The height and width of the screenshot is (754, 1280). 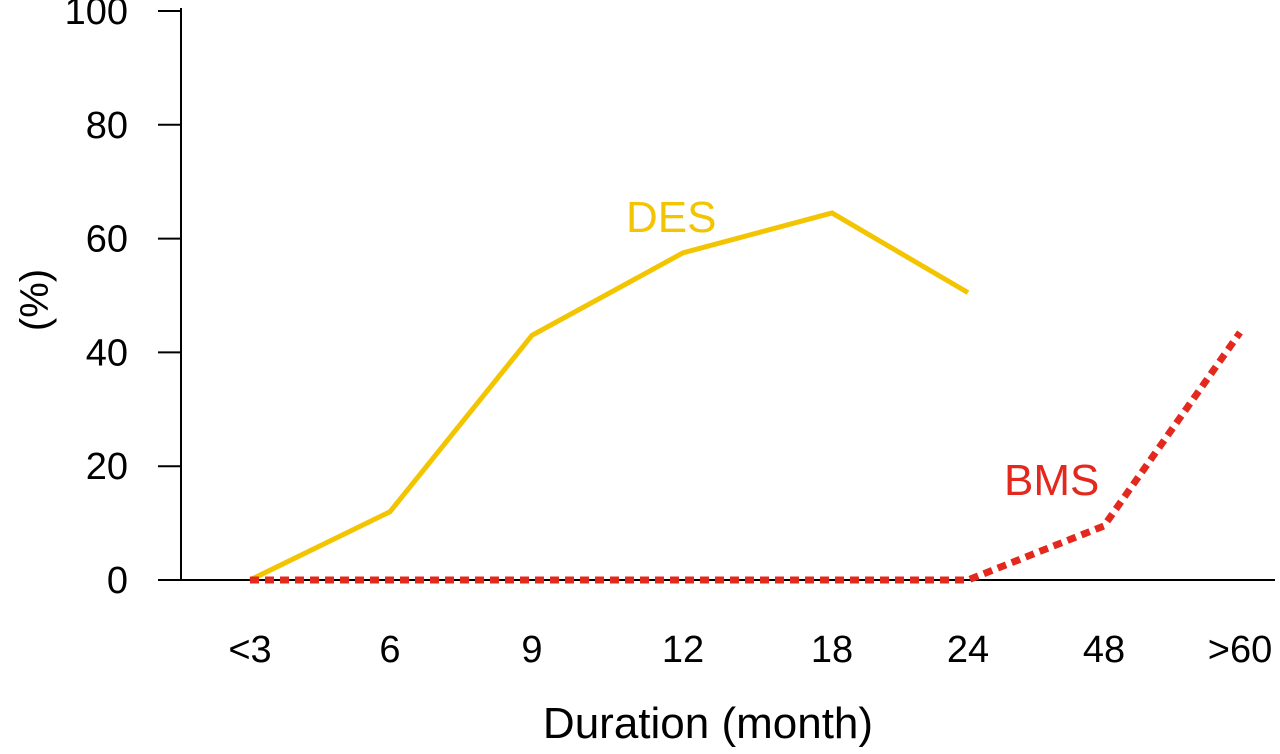 I want to click on x-tick-label: 18, so click(x=832, y=650).